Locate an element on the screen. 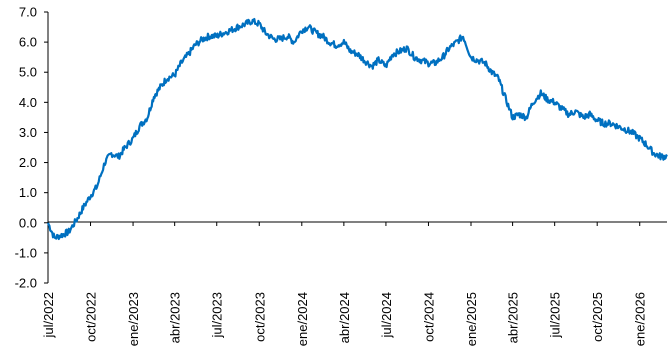 This screenshot has width=669, height=362. y-tick-label: 2.0 is located at coordinates (28, 162).